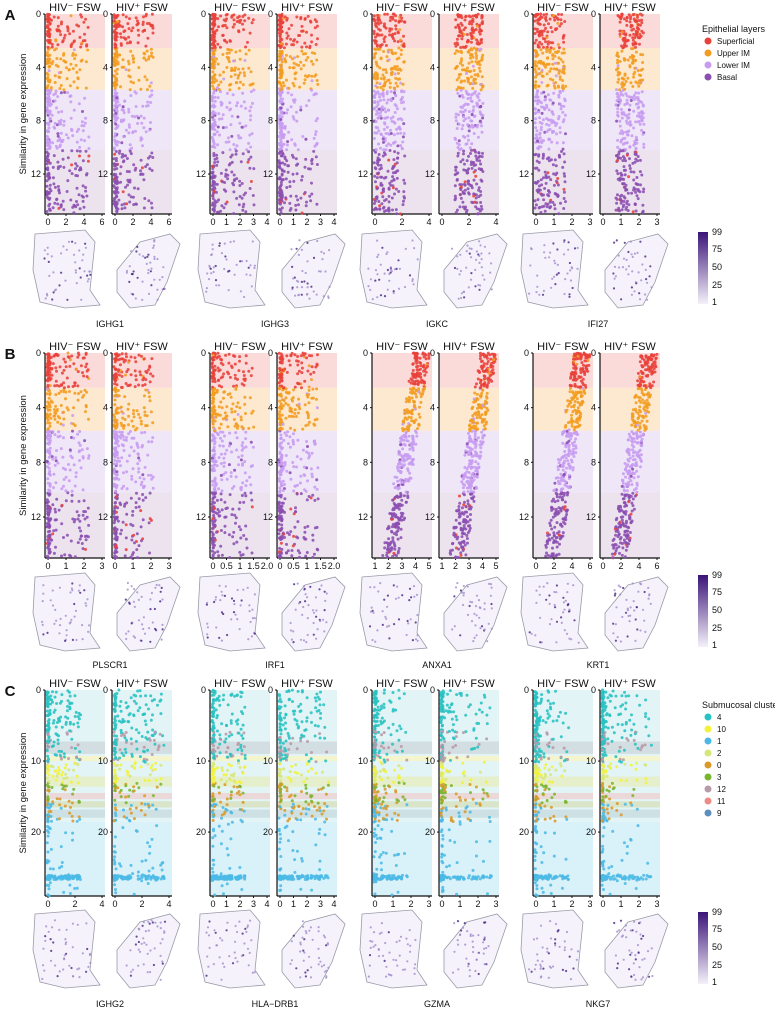  I want to click on legend-item-label: Superficial, so click(736, 41).